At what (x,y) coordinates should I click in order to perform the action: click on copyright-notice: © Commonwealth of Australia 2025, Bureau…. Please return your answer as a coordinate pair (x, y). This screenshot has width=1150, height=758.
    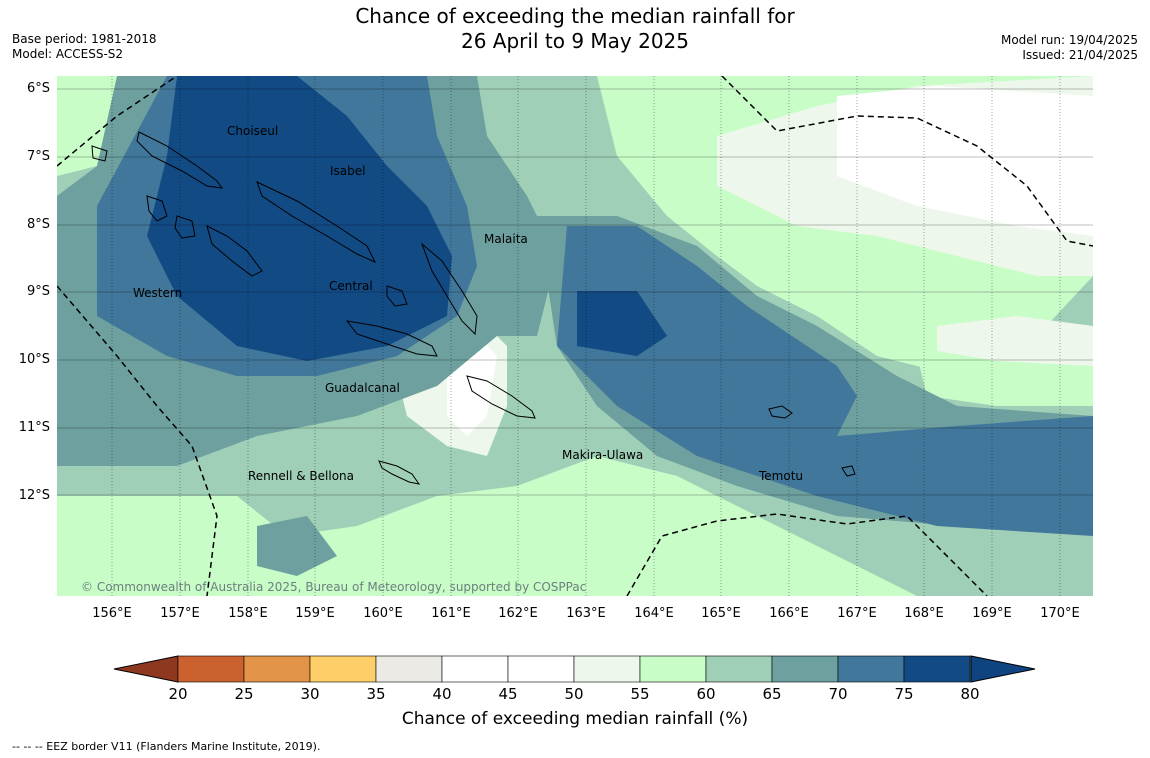
    Looking at the image, I should click on (334, 587).